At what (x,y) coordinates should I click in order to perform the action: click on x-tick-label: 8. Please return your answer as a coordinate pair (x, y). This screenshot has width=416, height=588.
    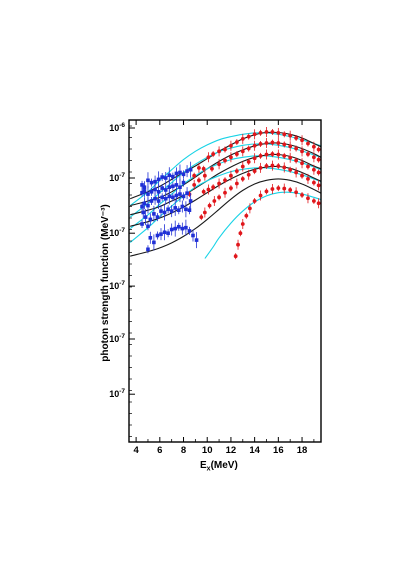
    Looking at the image, I should click on (183, 450).